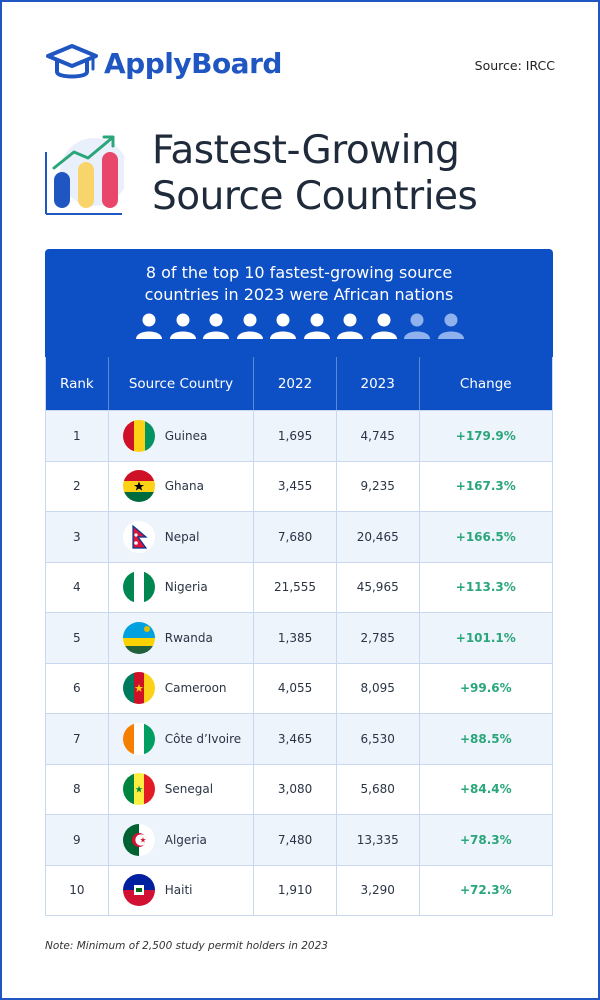 The image size is (600, 1000). Describe the element at coordinates (378, 587) in the screenshot. I see `value-2023-cell: 45,965` at that location.